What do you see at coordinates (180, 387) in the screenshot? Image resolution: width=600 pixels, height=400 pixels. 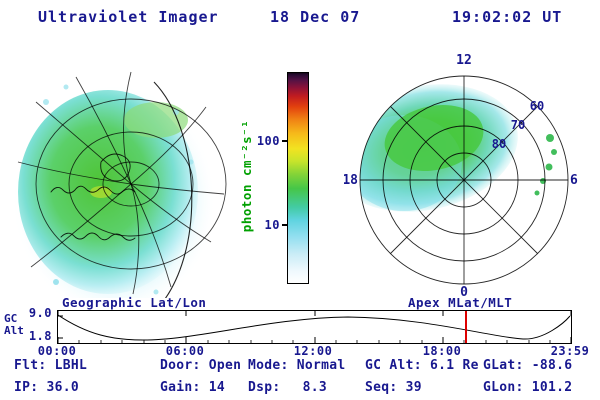 I see `status-gain-label: Gain:` at bounding box center [180, 387].